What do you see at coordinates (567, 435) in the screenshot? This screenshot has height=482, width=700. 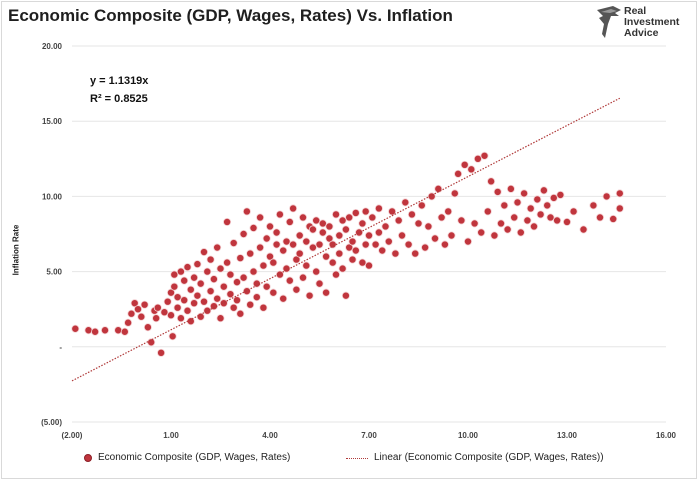 I see `x-tick-label: 13.00` at bounding box center [567, 435].